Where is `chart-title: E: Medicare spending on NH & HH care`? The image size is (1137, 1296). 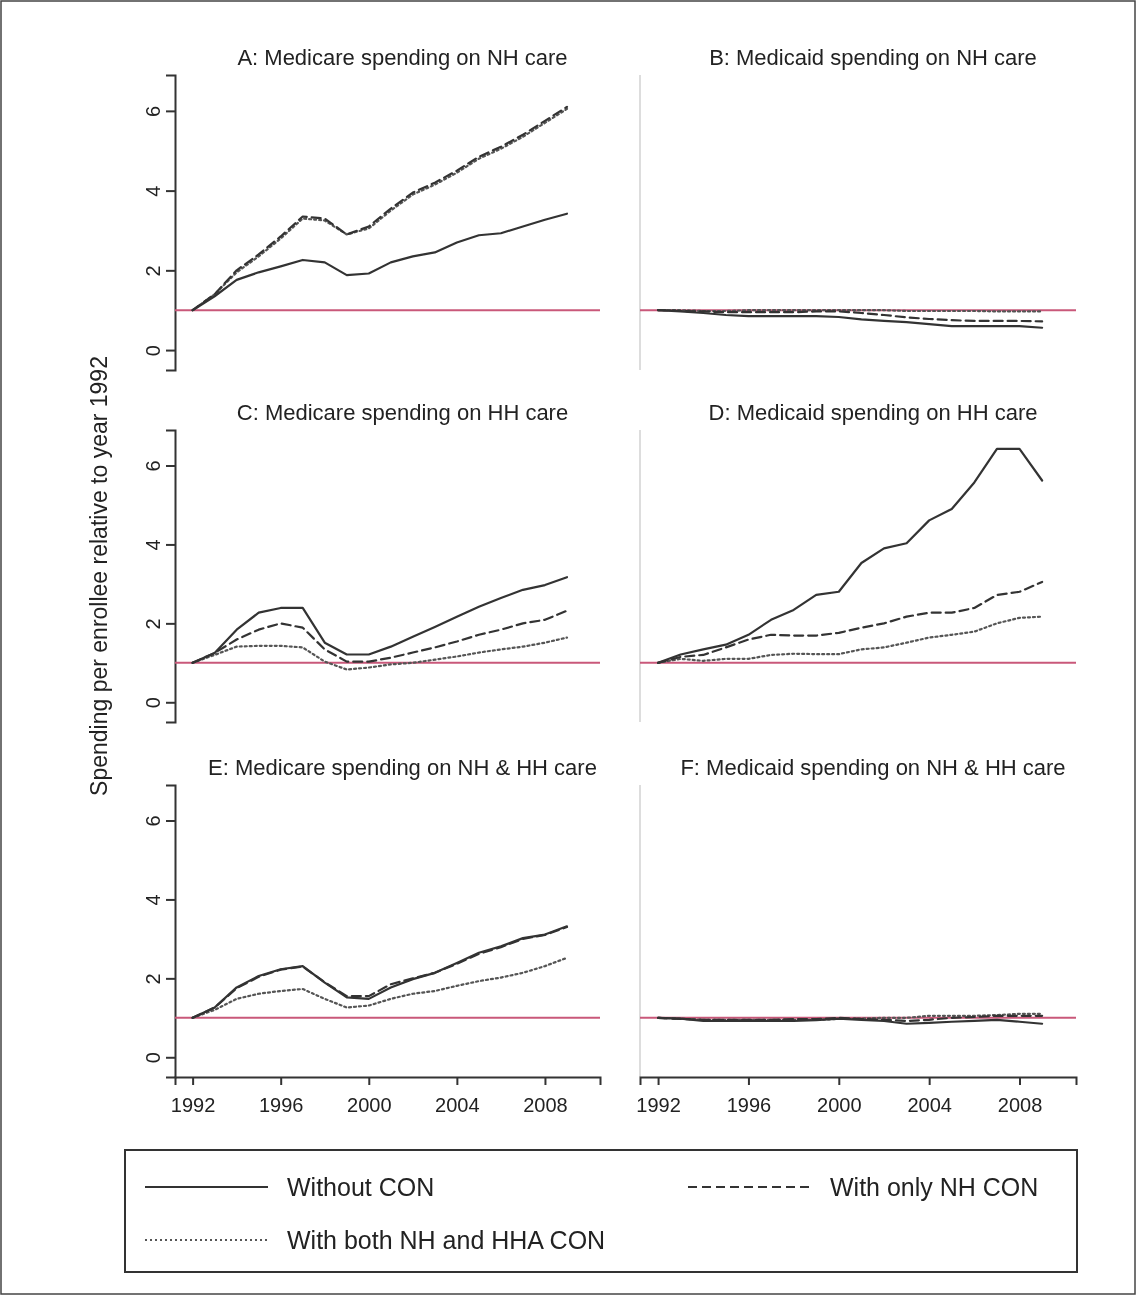
chart-title: E: Medicare spending on NH & HH care is located at coordinates (402, 767).